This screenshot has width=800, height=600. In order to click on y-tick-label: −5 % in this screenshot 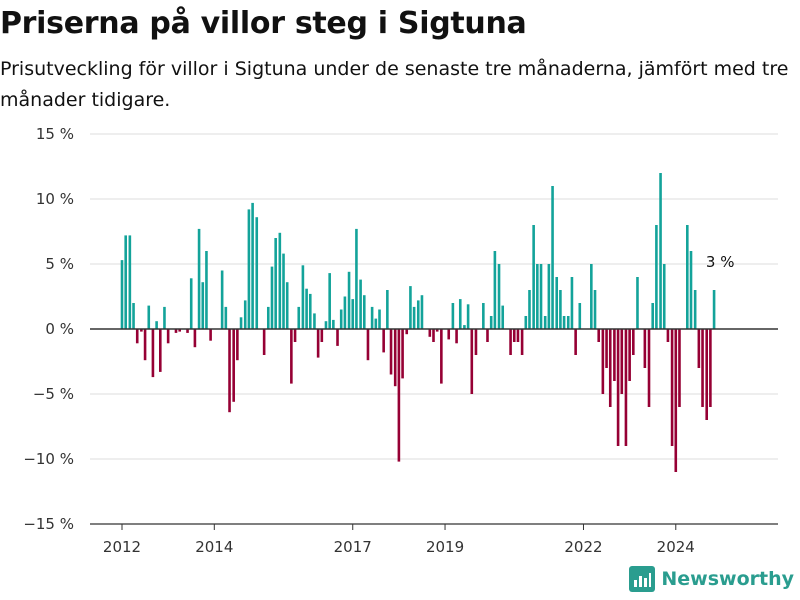, I will do `click(53, 394)`.